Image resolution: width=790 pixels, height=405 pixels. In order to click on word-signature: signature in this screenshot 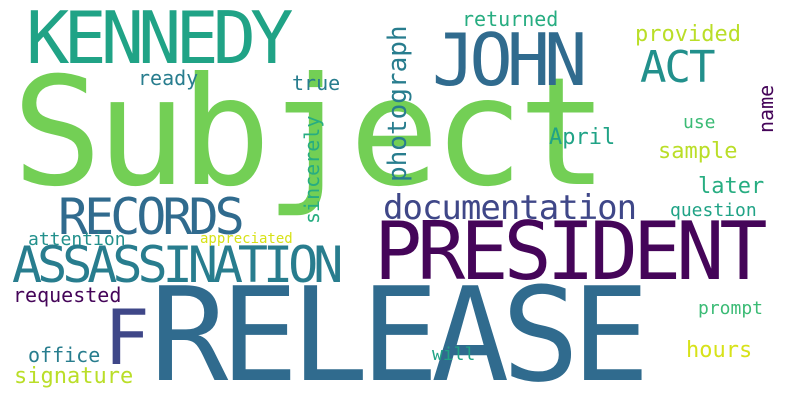, I will do `click(74, 376)`.